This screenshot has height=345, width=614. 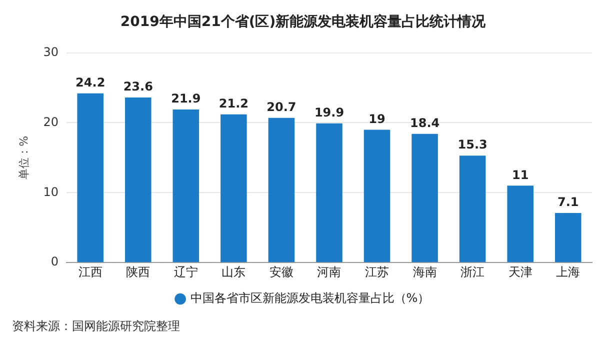 What do you see at coordinates (96, 326) in the screenshot?
I see `text: 资料来源：国网能源研究院整理` at bounding box center [96, 326].